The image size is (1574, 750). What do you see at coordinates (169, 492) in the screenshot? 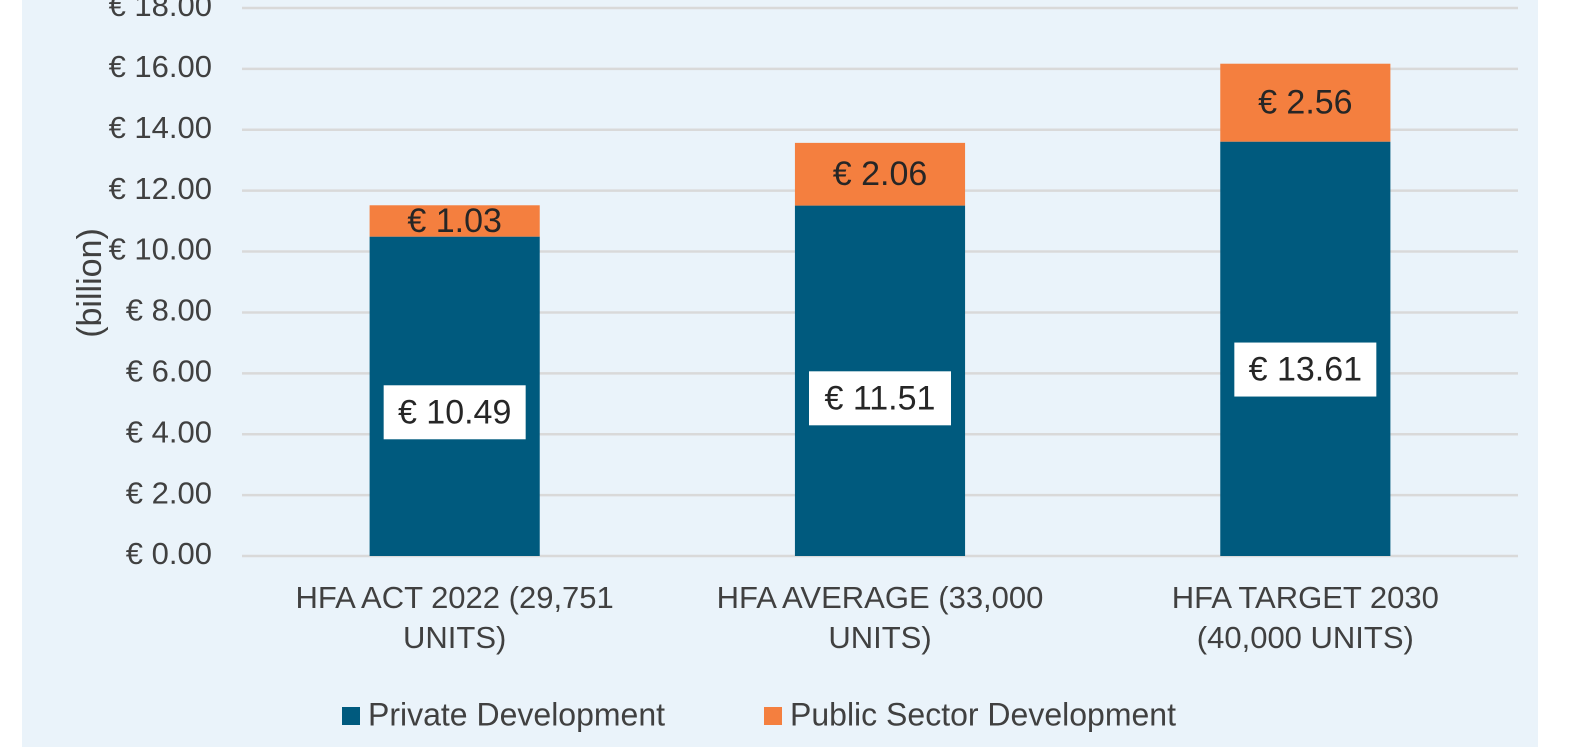
I see `y-tick-label: € 2.00` at bounding box center [169, 492].